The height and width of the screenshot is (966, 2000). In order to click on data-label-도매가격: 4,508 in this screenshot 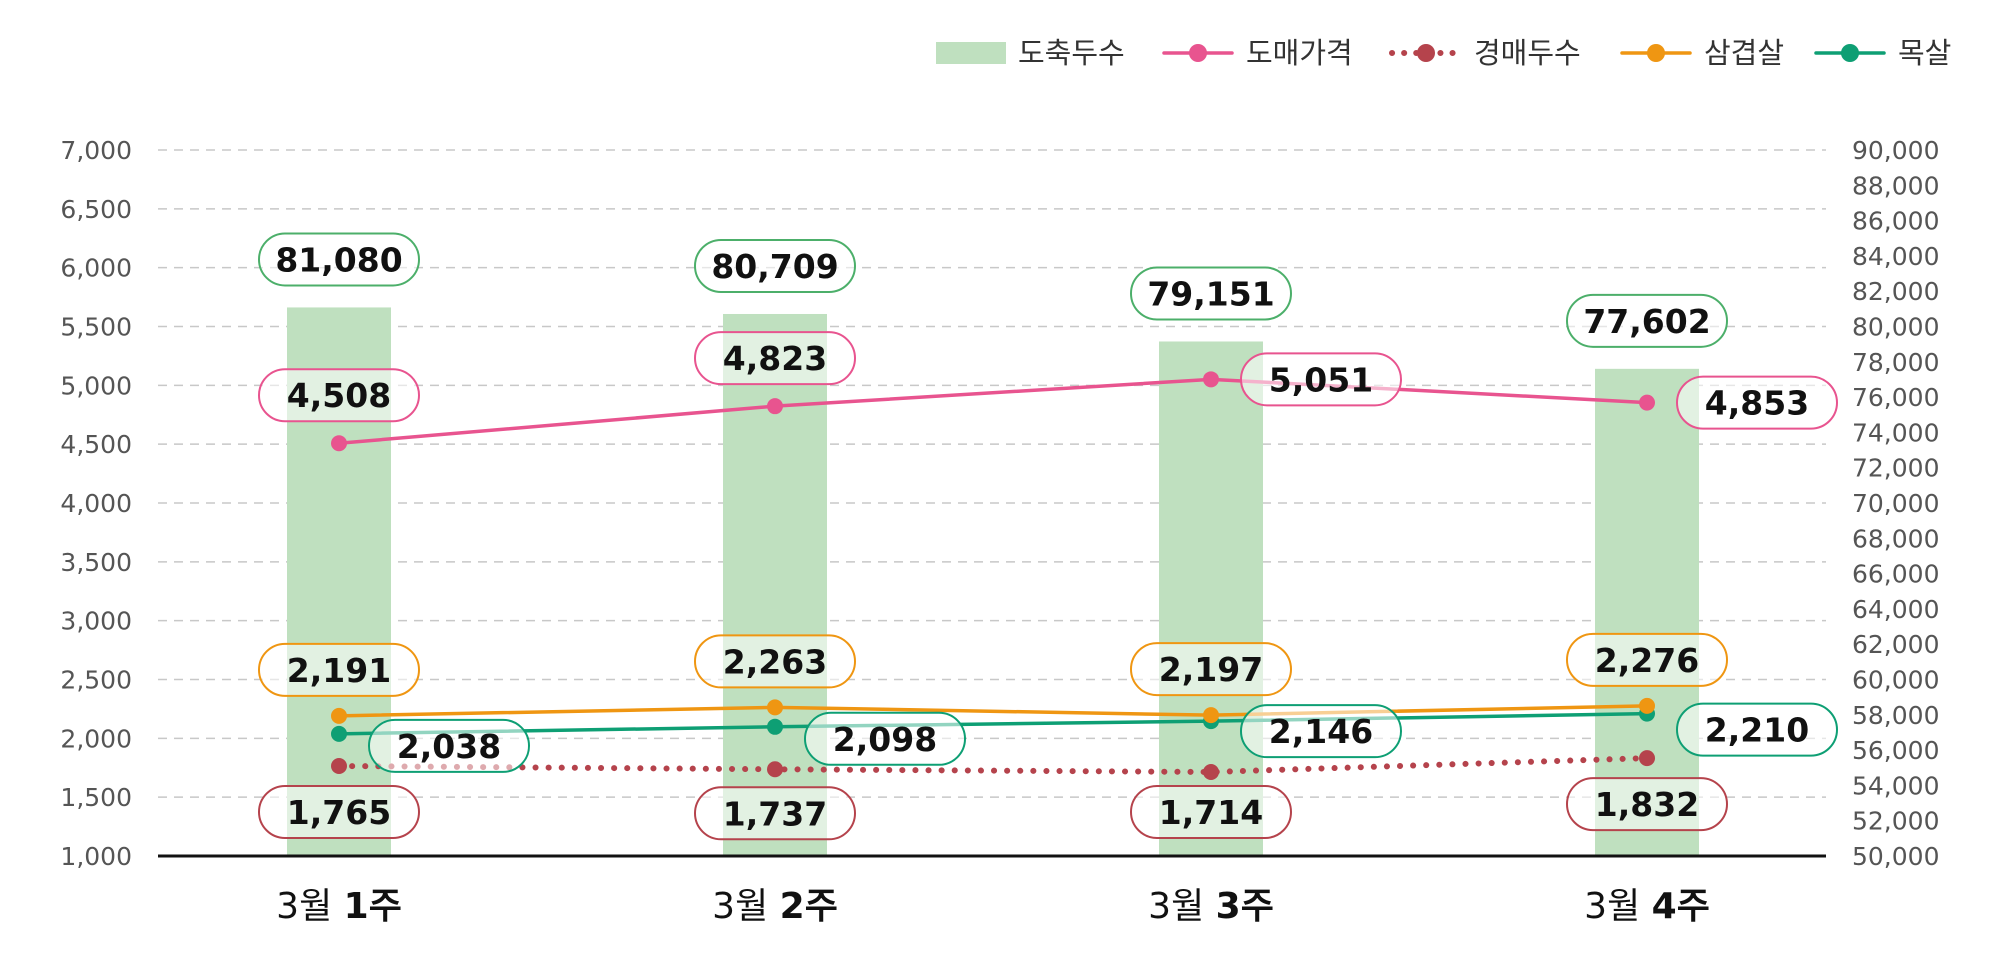, I will do `click(339, 395)`.